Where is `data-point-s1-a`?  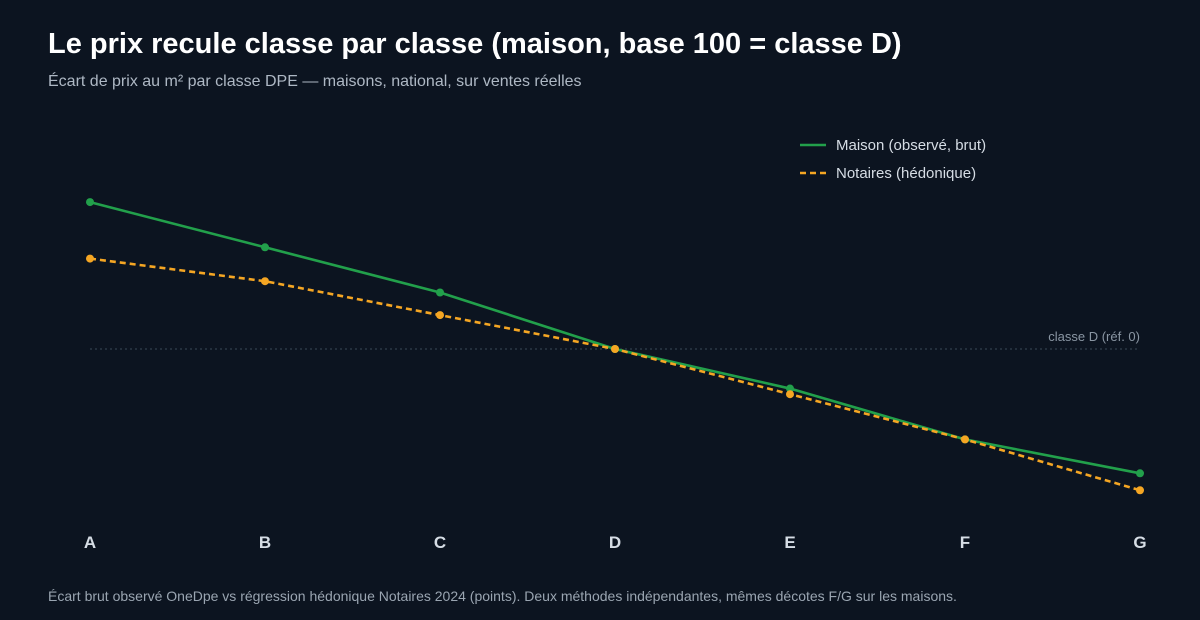 data-point-s1-a is located at coordinates (90, 202).